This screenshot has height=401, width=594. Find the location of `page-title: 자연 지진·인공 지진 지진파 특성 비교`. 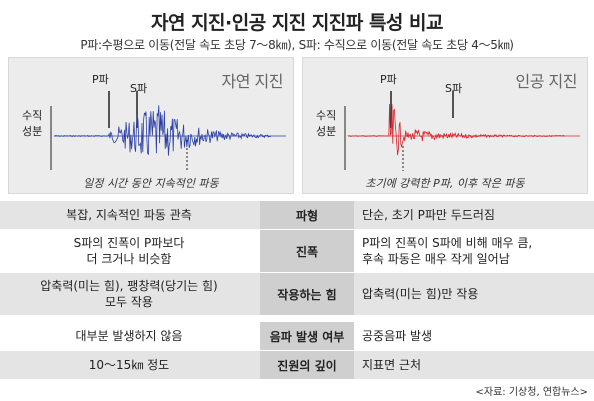

page-title: 자연 지진·인공 지진 지진파 특성 비교 is located at coordinates (297, 23).